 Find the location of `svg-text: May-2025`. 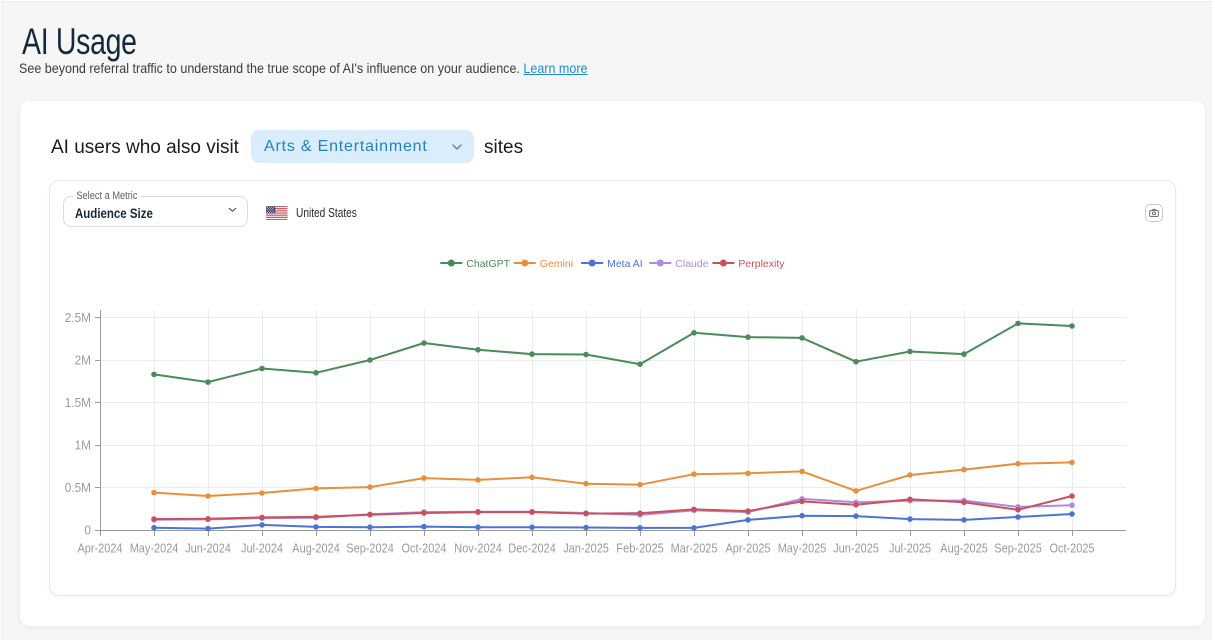

svg-text: May-2025 is located at coordinates (802, 548).